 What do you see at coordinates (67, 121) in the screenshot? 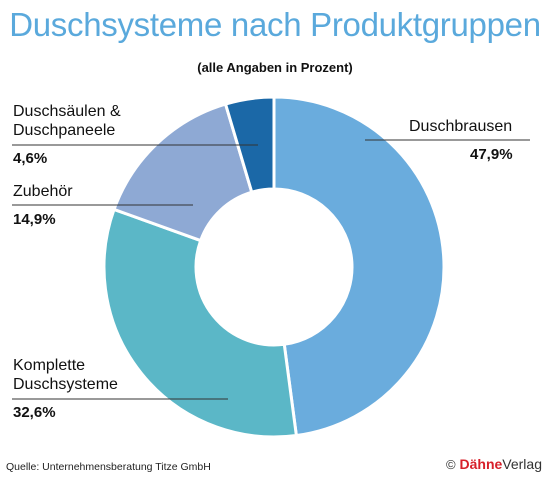
I see `label-duschsaeulen: Duschsäulen & Duschpaneele` at bounding box center [67, 121].